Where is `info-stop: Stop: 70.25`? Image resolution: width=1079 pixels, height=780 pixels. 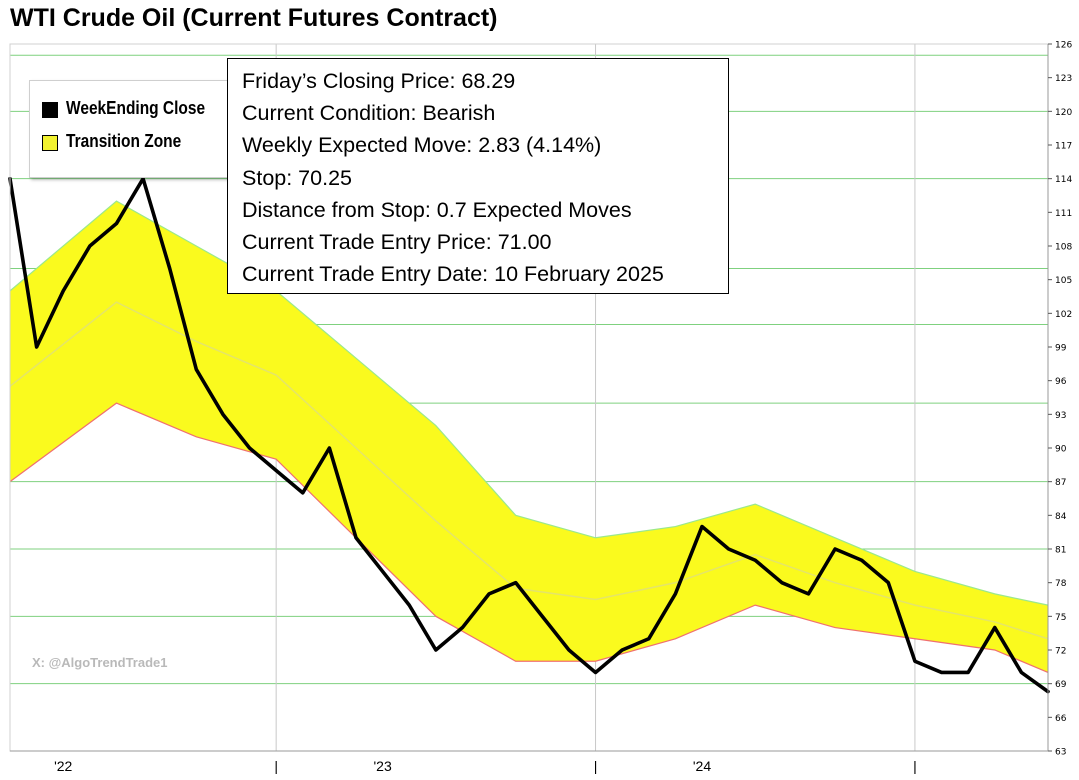 info-stop: Stop: 70.25 is located at coordinates (297, 177).